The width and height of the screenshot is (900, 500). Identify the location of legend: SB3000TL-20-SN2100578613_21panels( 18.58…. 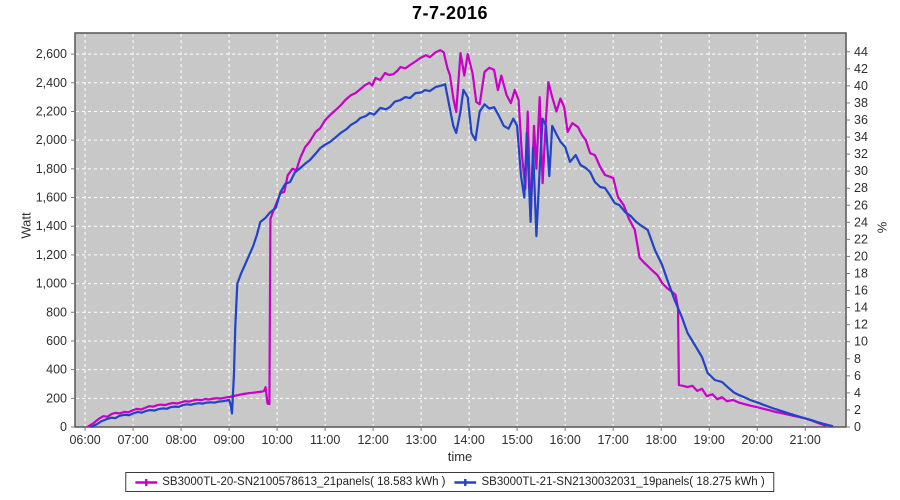
(450, 482).